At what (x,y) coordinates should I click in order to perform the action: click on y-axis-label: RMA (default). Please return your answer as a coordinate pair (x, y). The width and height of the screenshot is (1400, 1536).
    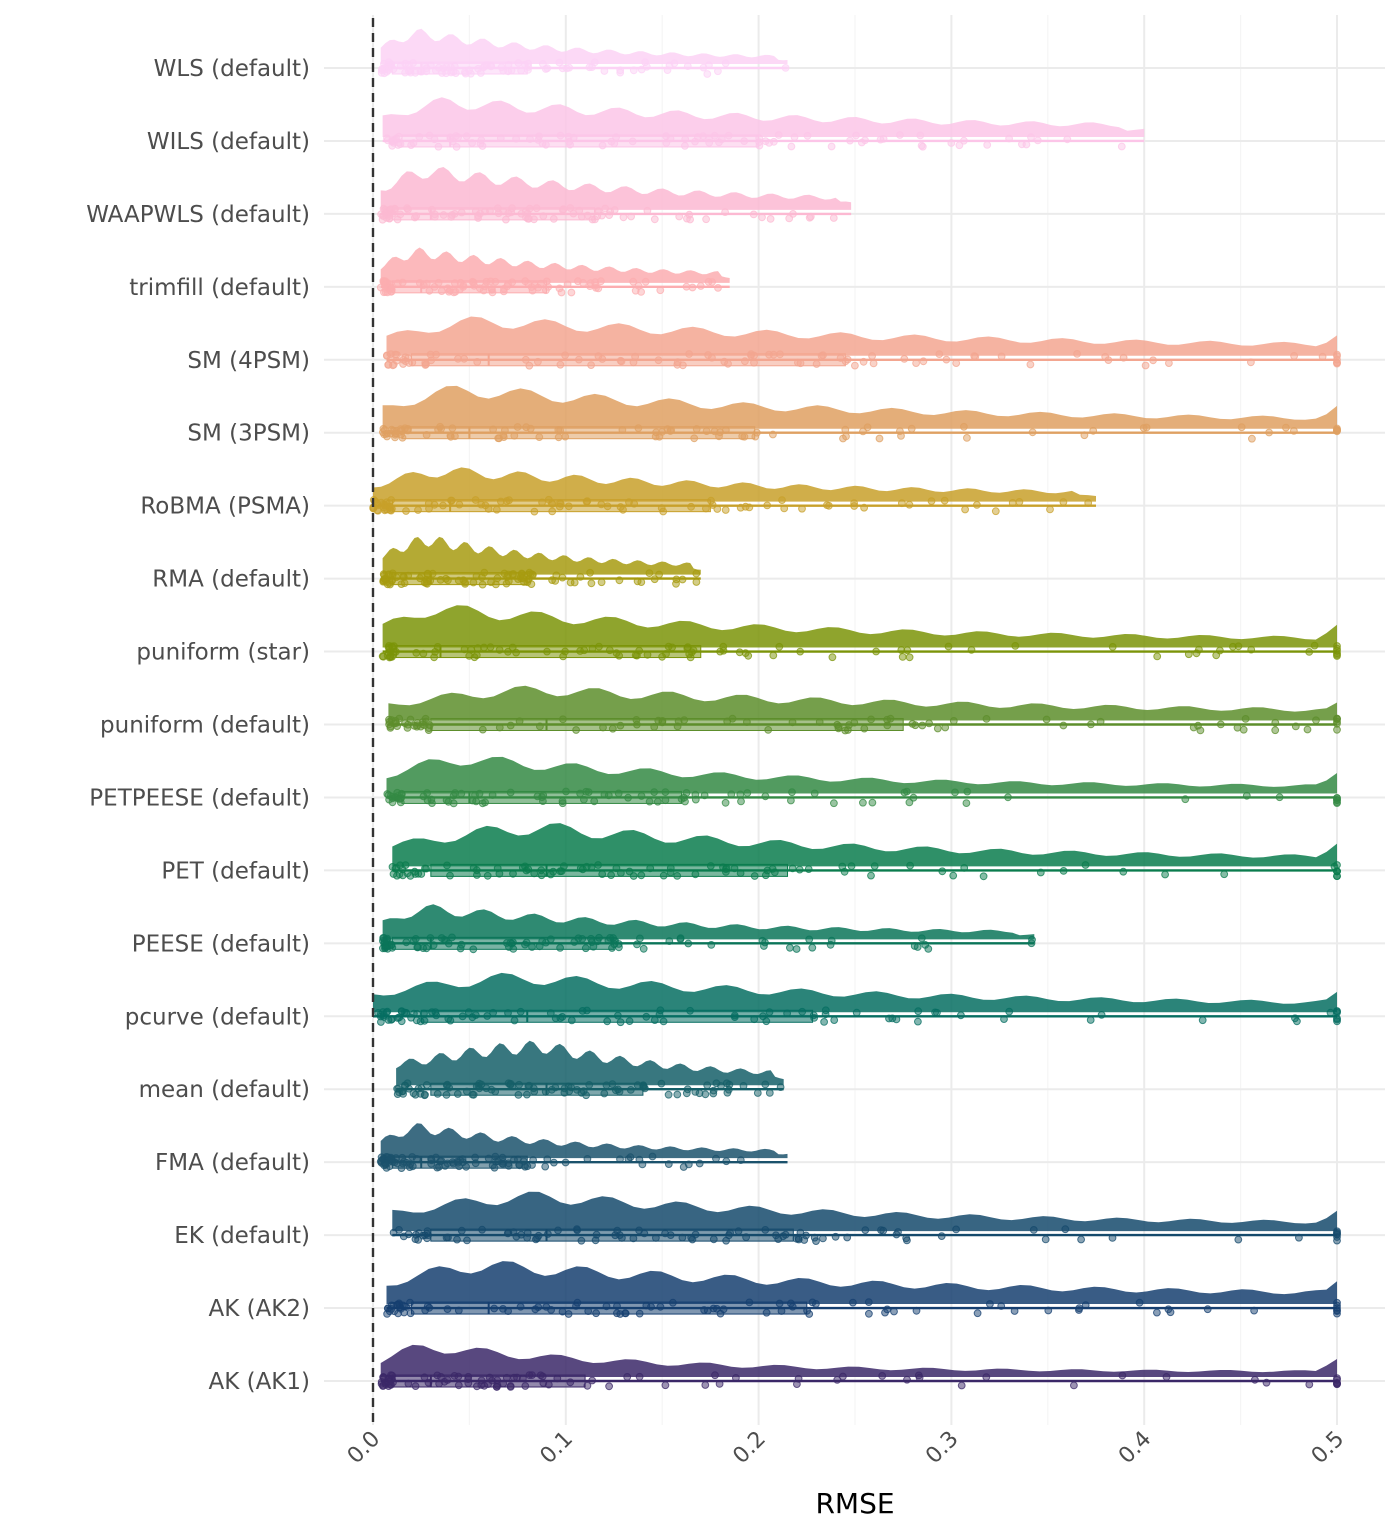
    Looking at the image, I should click on (231, 580).